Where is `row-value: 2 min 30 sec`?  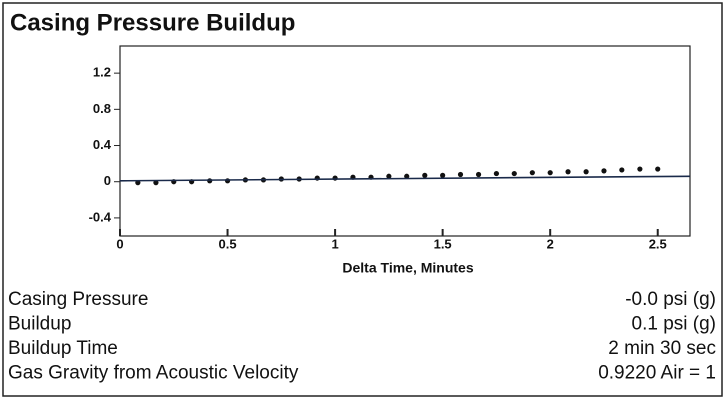
row-value: 2 min 30 sec is located at coordinates (662, 348).